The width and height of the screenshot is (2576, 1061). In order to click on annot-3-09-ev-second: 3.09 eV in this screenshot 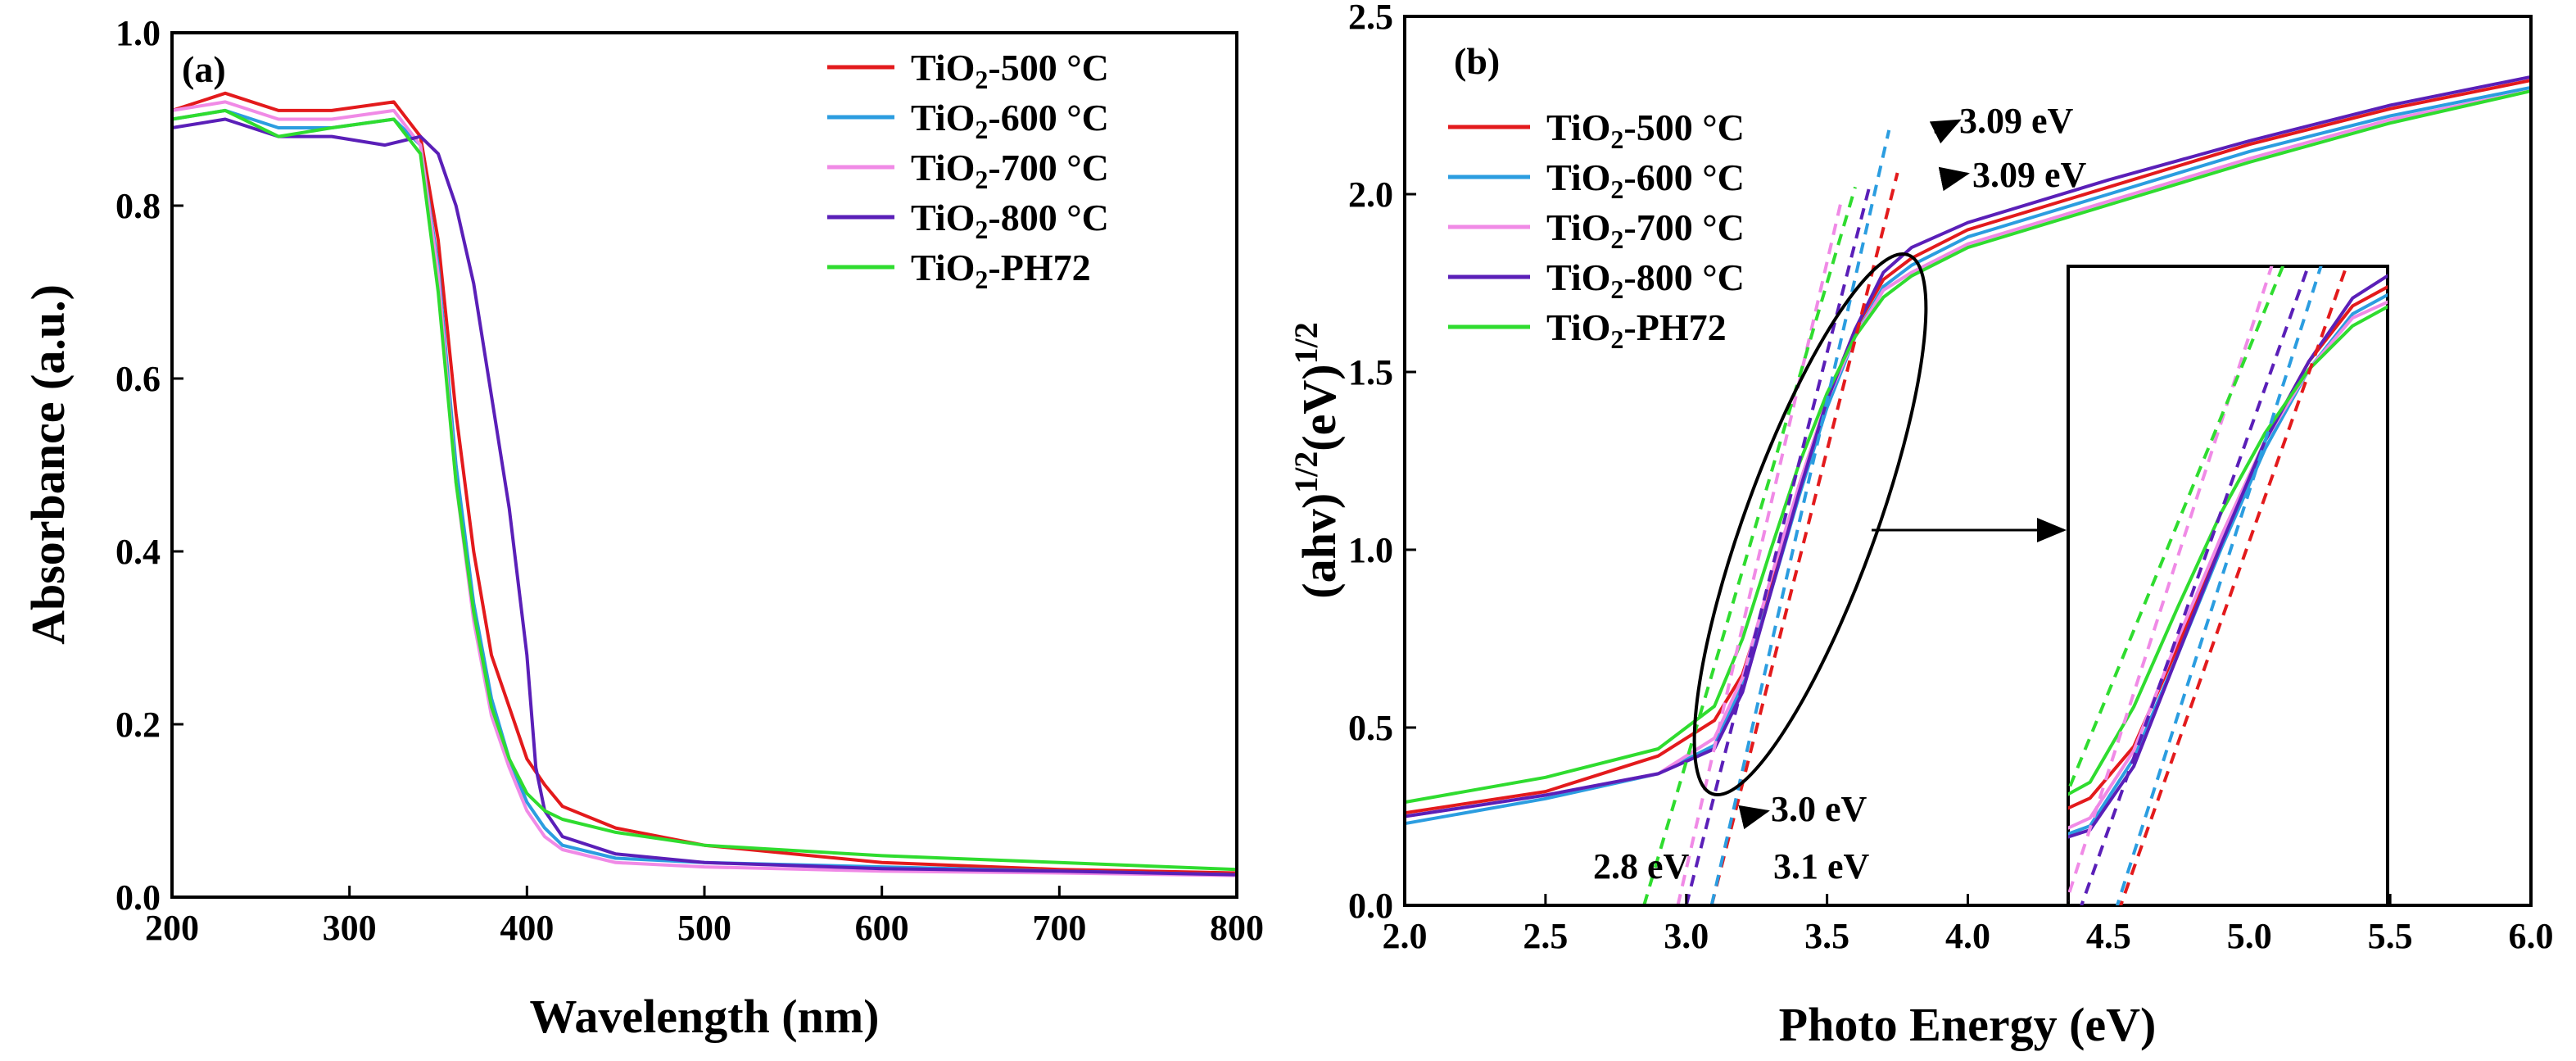, I will do `click(2029, 175)`.